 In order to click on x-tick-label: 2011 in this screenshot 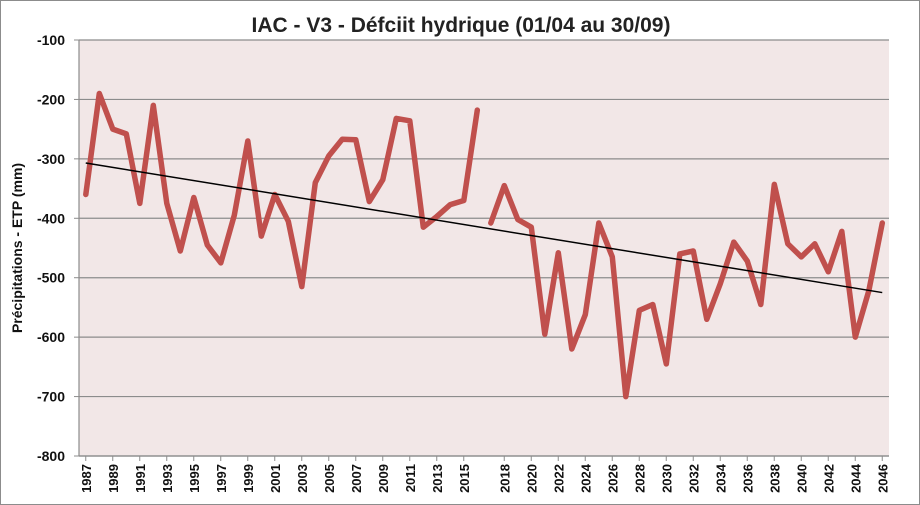, I will do `click(410, 478)`.